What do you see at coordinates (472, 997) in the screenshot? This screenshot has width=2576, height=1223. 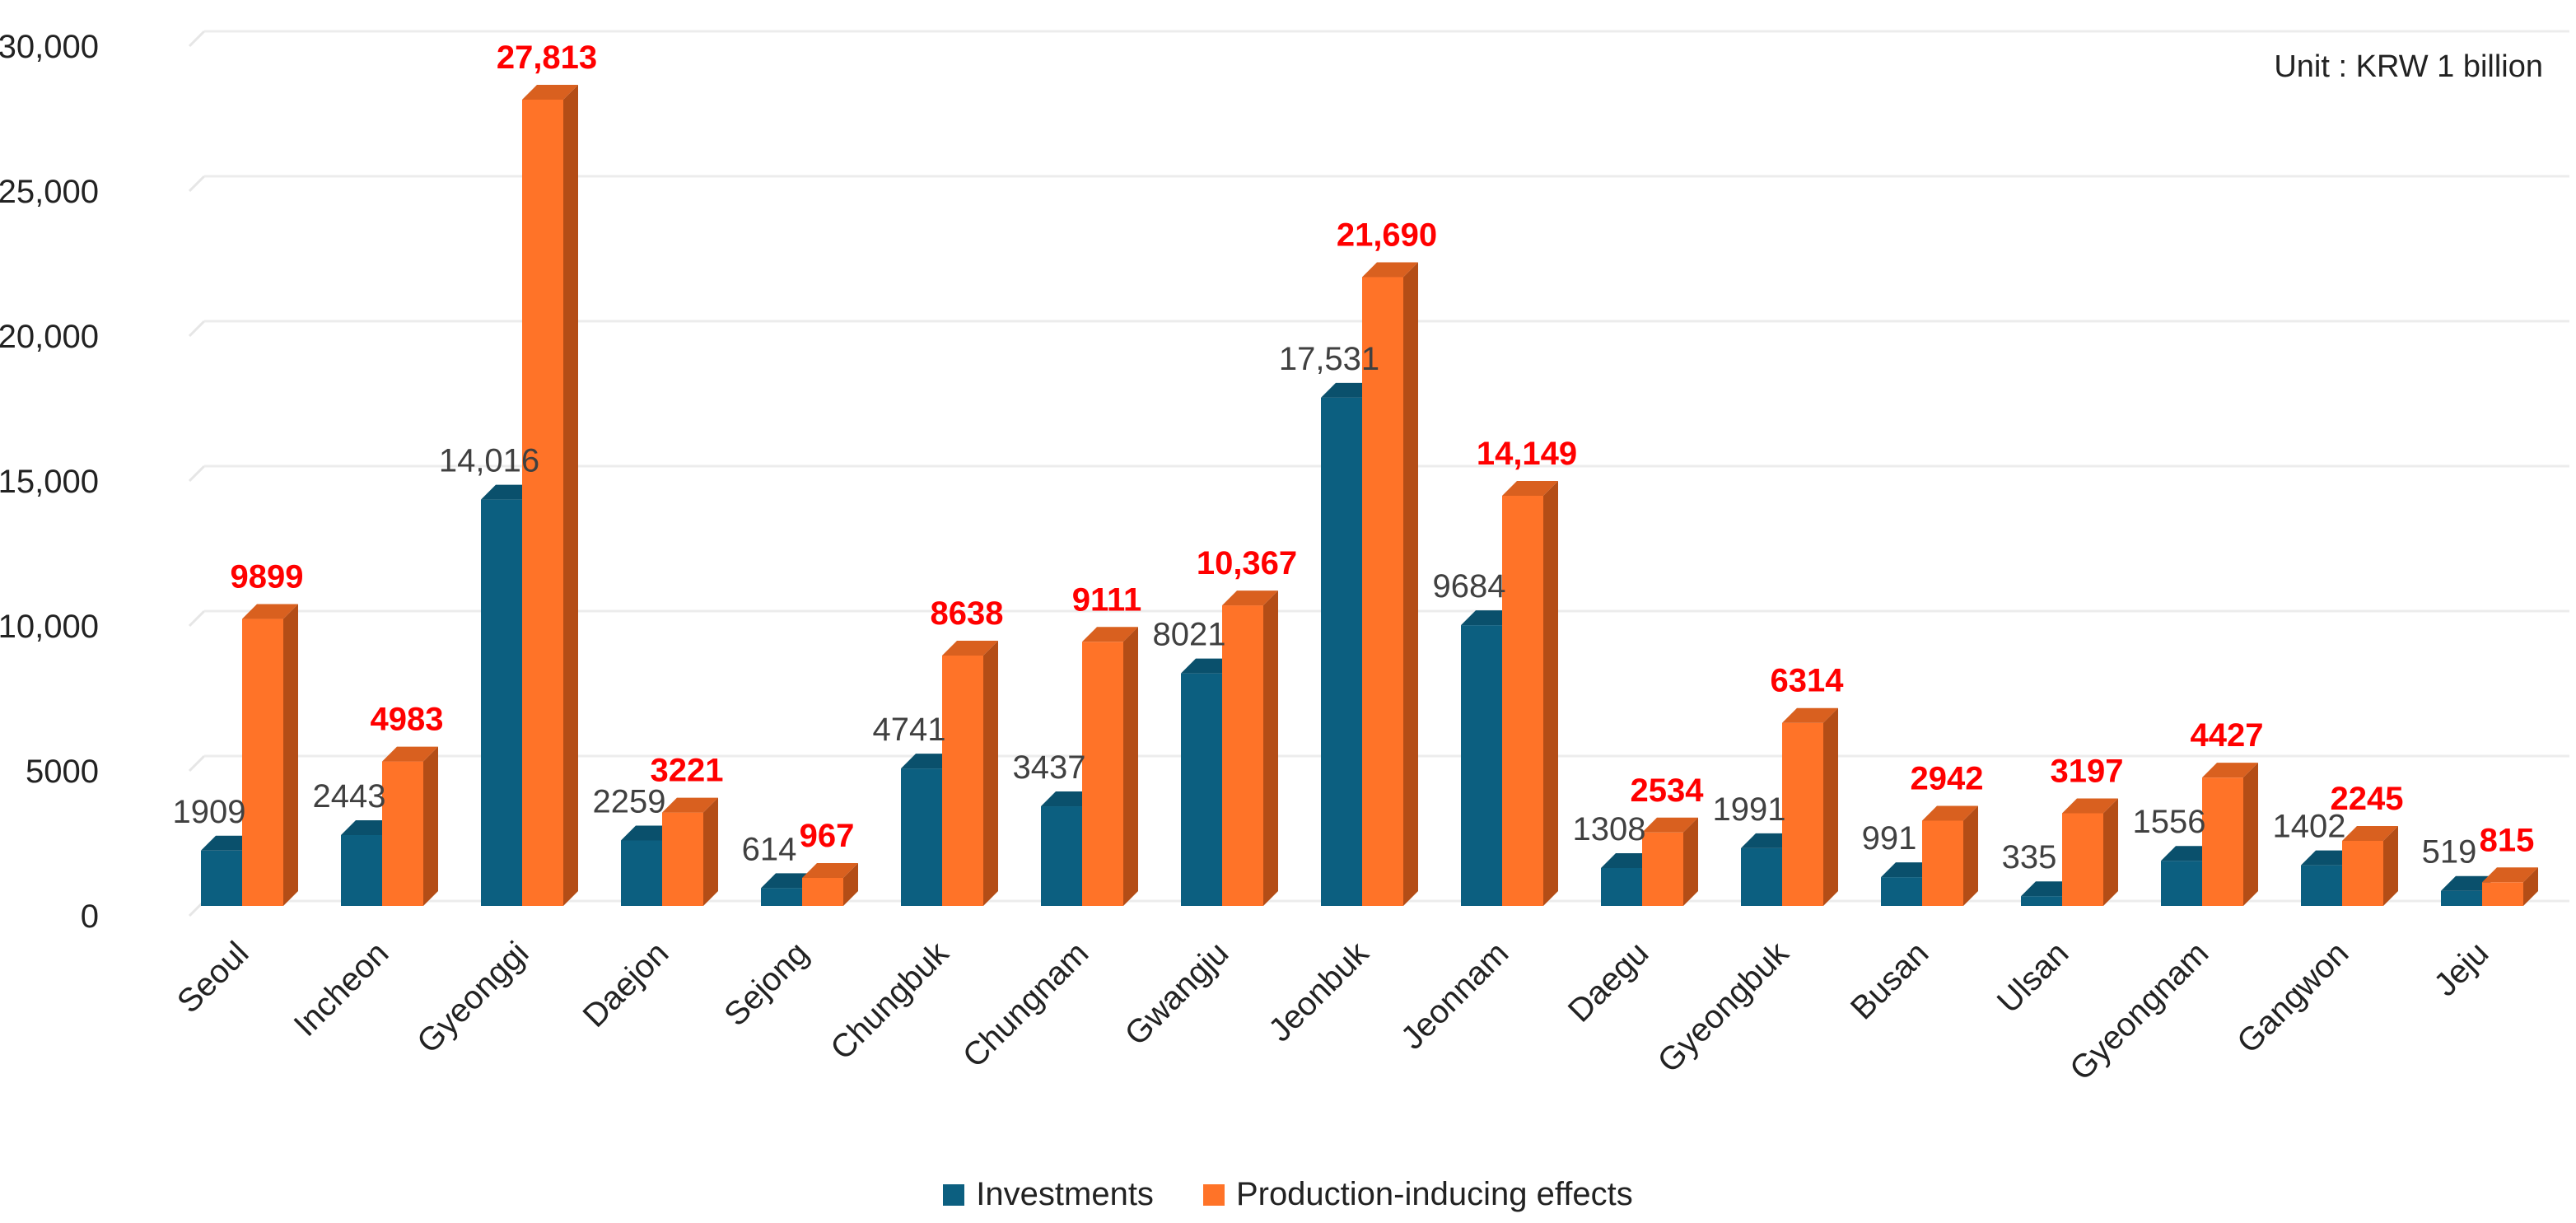 I see `x-tick-label: Gyeonggi` at bounding box center [472, 997].